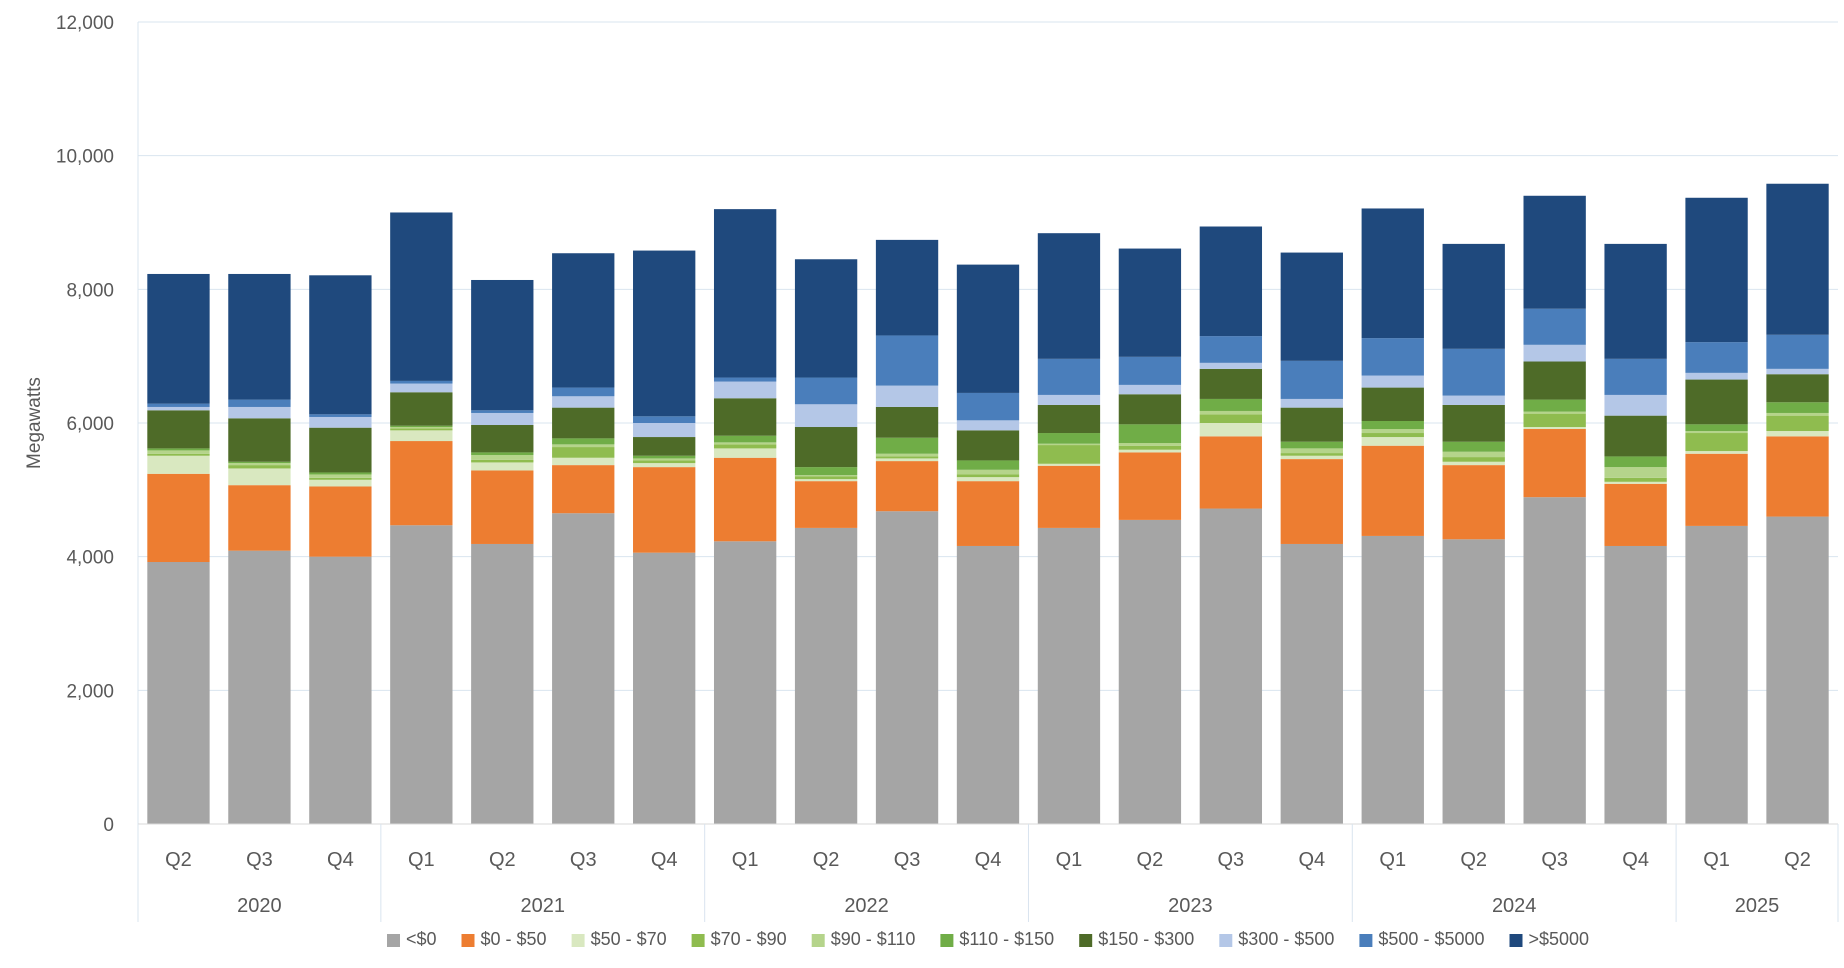 The height and width of the screenshot is (968, 1844). What do you see at coordinates (863, 939) in the screenshot?
I see `legend-item: $90 - $110` at bounding box center [863, 939].